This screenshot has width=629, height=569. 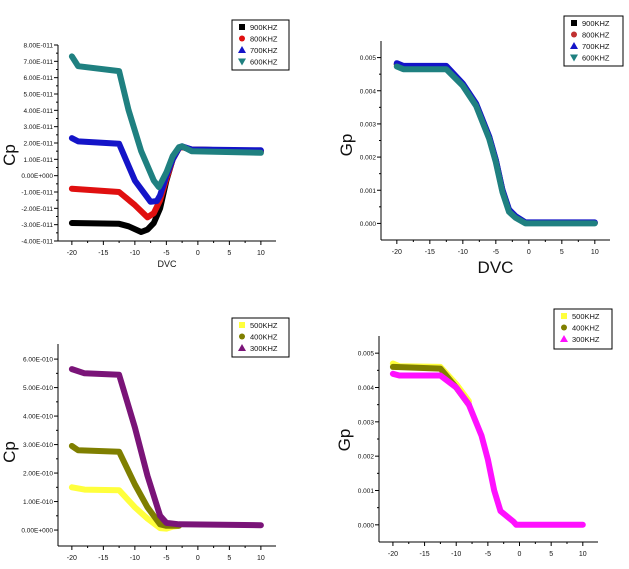 What do you see at coordinates (37, 242) in the screenshot?
I see `y-tick-label: -4.00E-011` at bounding box center [37, 242].